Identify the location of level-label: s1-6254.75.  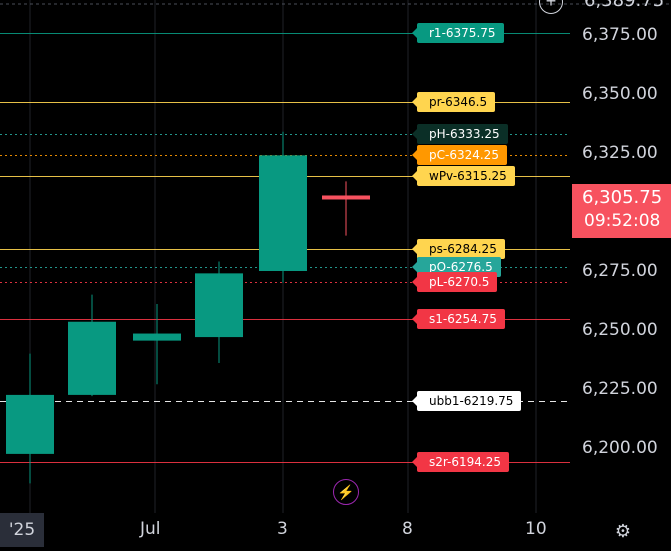
(458, 319).